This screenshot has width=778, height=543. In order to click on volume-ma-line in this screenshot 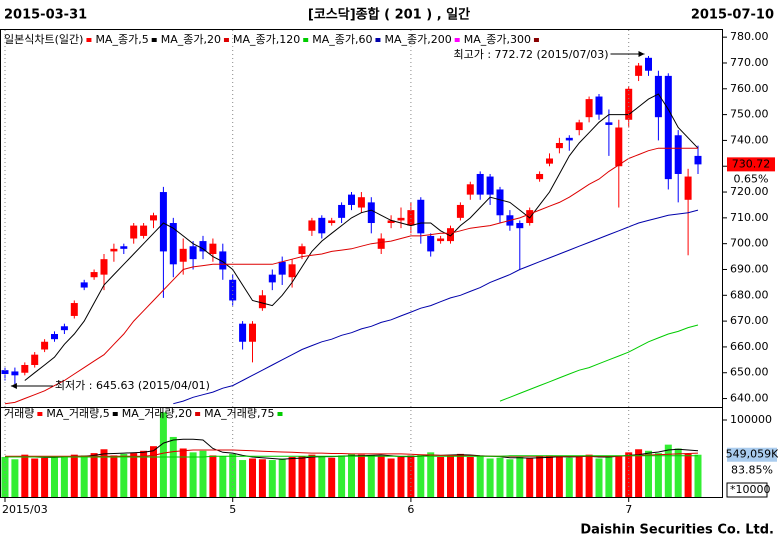, I will do `click(351, 456)`.